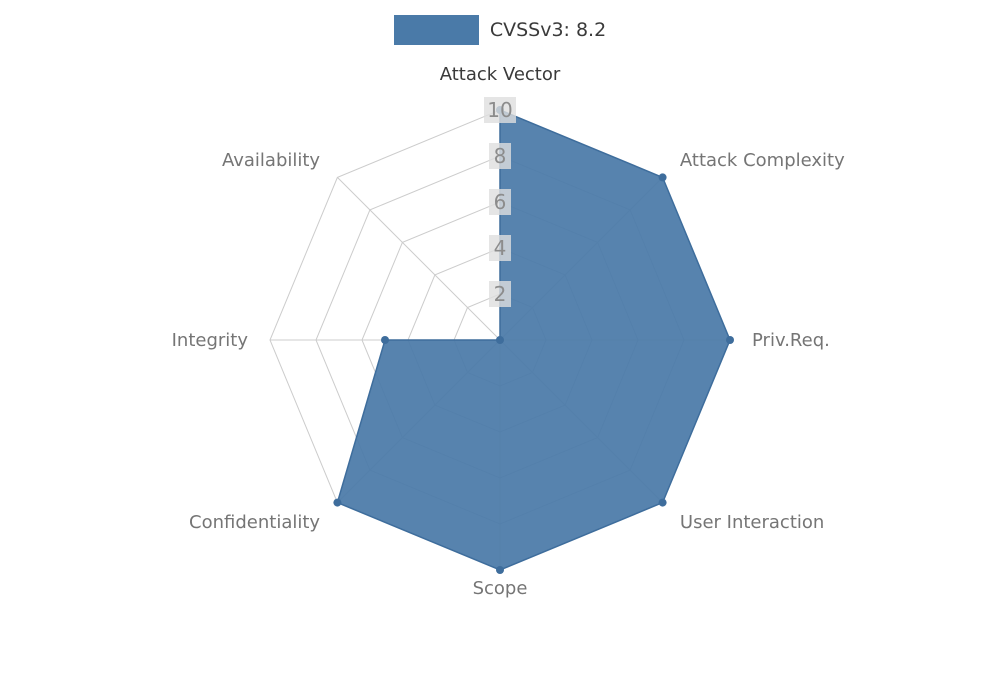 The height and width of the screenshot is (700, 1000). Describe the element at coordinates (210, 340) in the screenshot. I see `axis-label-integrity: Integrity` at that location.